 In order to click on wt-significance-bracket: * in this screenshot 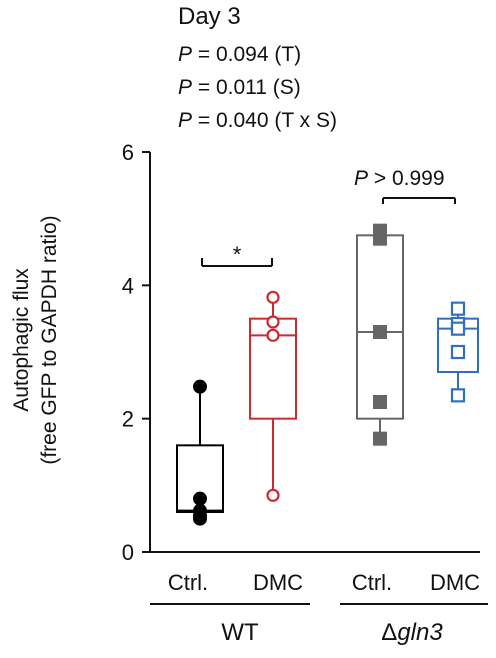, I will do `click(237, 254)`.